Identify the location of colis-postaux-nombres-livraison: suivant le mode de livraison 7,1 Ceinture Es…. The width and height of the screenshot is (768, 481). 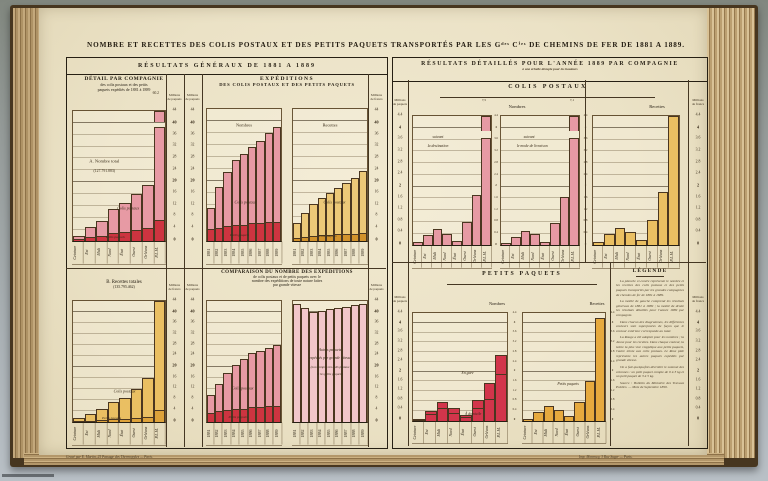
(540, 183).